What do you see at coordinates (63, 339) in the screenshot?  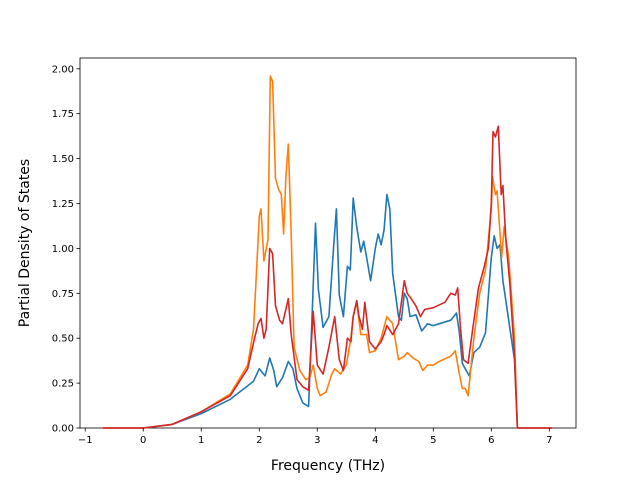 I see `y-tick-label: 0.50` at bounding box center [63, 339].